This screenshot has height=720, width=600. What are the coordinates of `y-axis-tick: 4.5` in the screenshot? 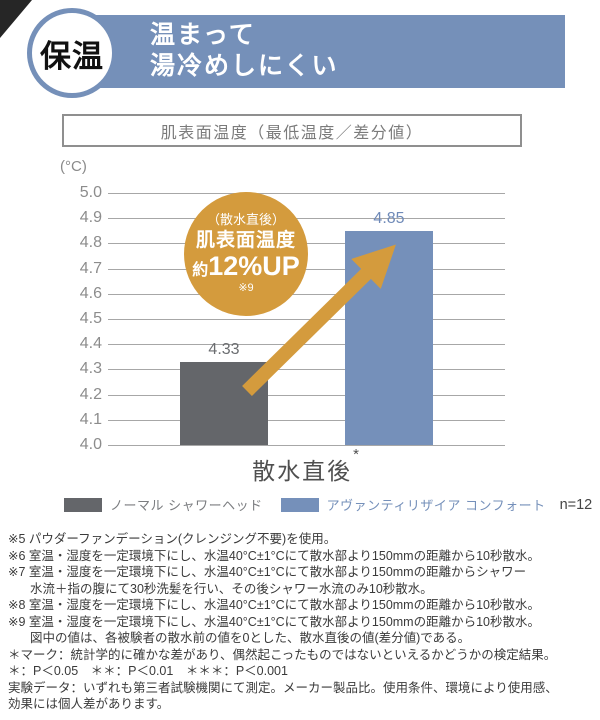 It's located at (90, 318).